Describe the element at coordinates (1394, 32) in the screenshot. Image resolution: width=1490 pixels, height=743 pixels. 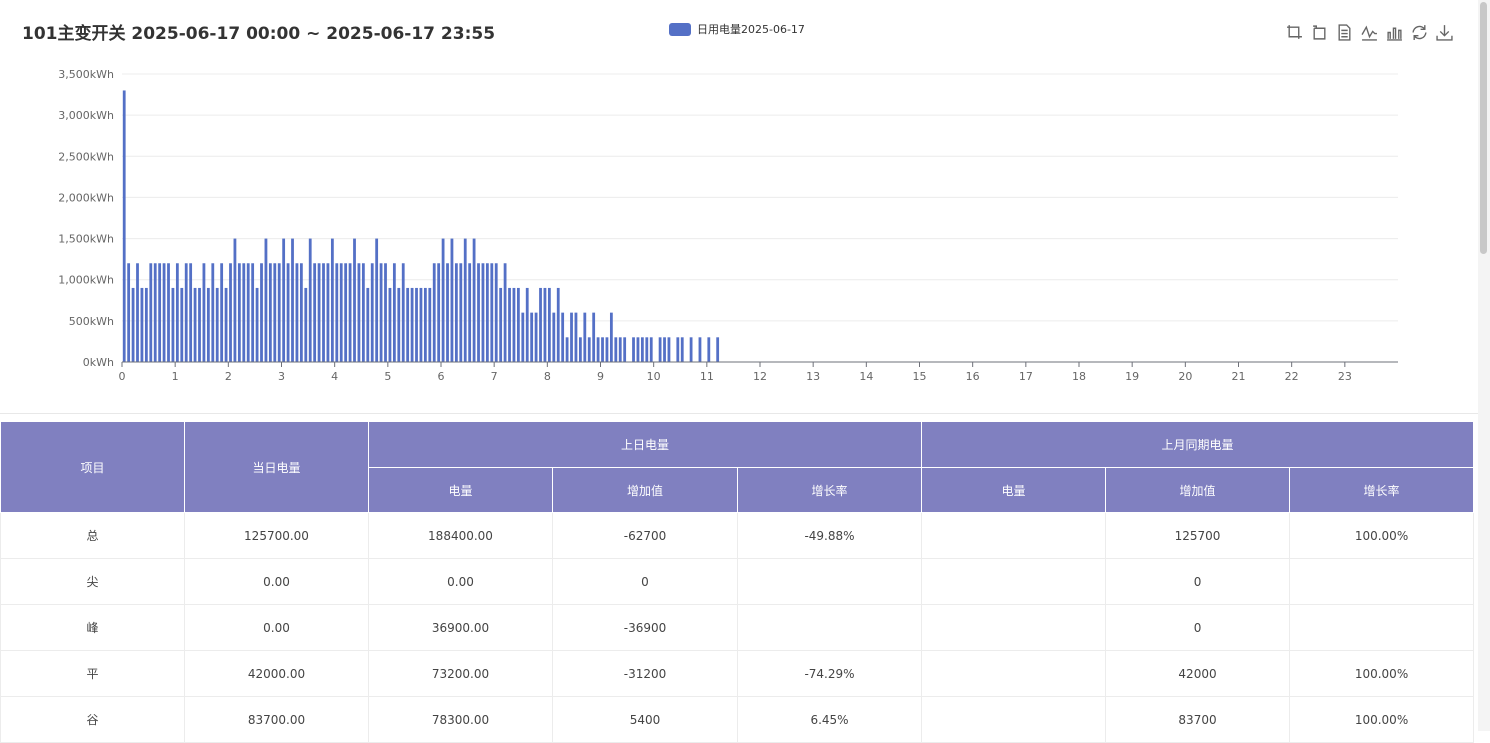
I see `bar-chart-icon` at that location.